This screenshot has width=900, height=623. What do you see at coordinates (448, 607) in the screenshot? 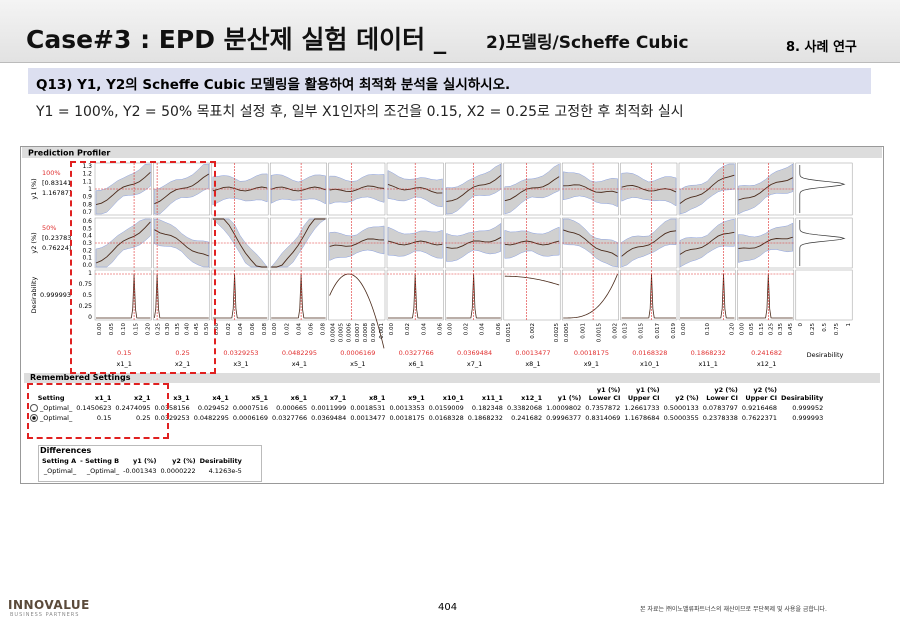
I see `page-number: 404` at bounding box center [448, 607].